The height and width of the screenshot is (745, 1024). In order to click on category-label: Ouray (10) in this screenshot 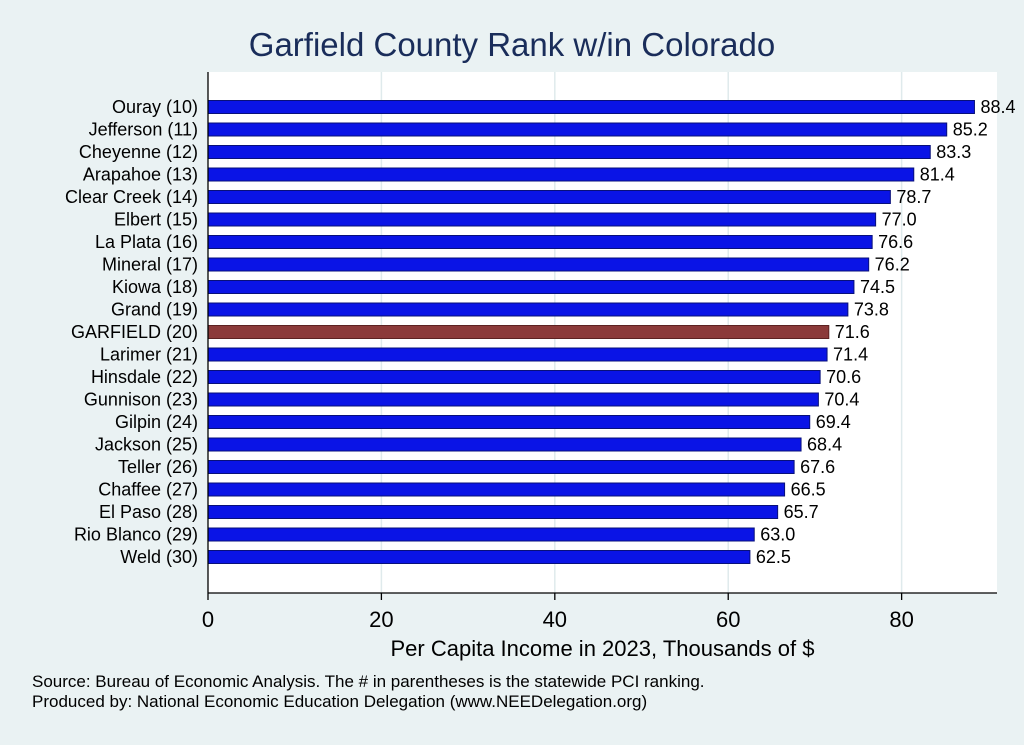, I will do `click(155, 107)`.